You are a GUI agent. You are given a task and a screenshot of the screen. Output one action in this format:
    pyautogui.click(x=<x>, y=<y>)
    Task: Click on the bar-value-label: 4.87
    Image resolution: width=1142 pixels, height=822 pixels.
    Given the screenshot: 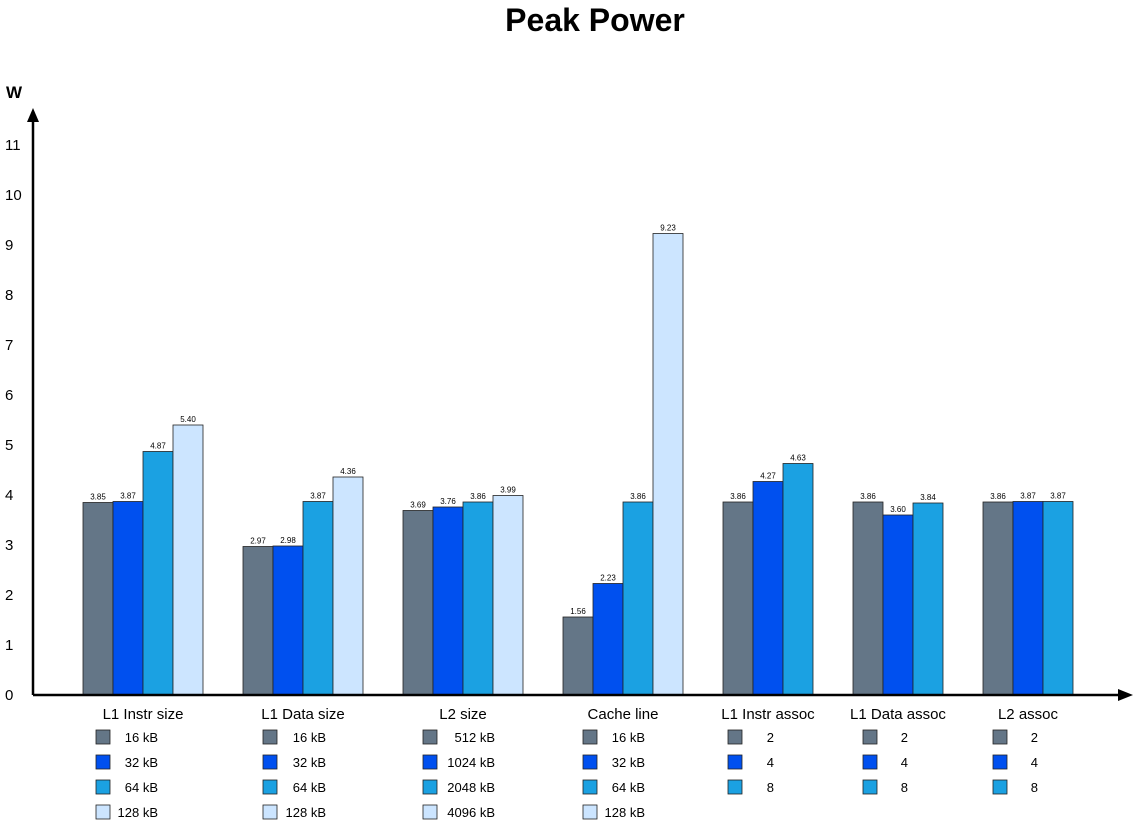 What is the action you would take?
    pyautogui.click(x=158, y=446)
    